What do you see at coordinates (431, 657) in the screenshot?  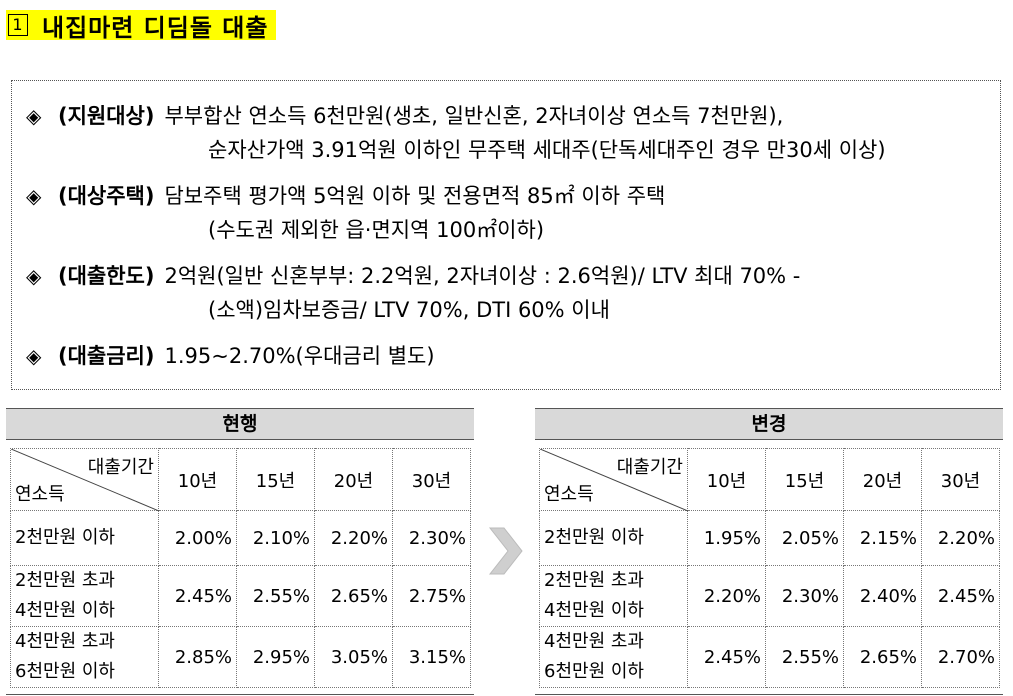 I see `rate-cell: 3.15%` at bounding box center [431, 657].